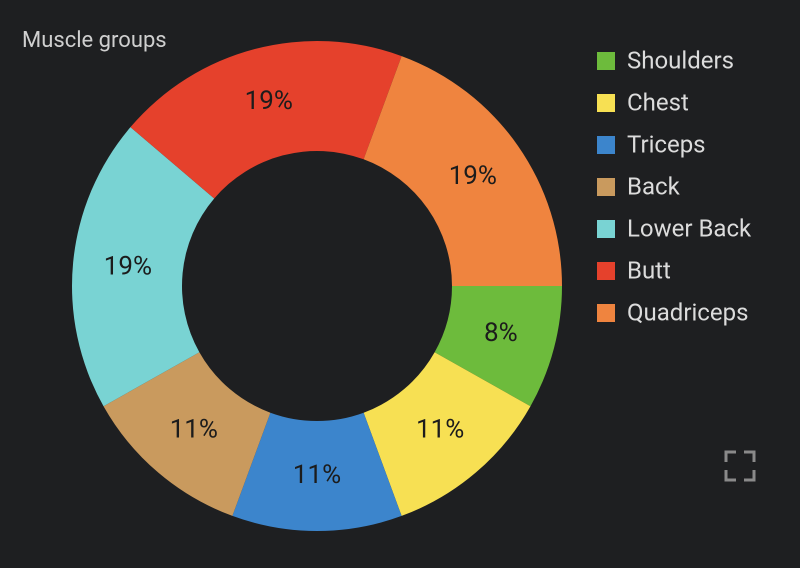  Describe the element at coordinates (689, 228) in the screenshot. I see `legend-label: Lower Back` at that location.